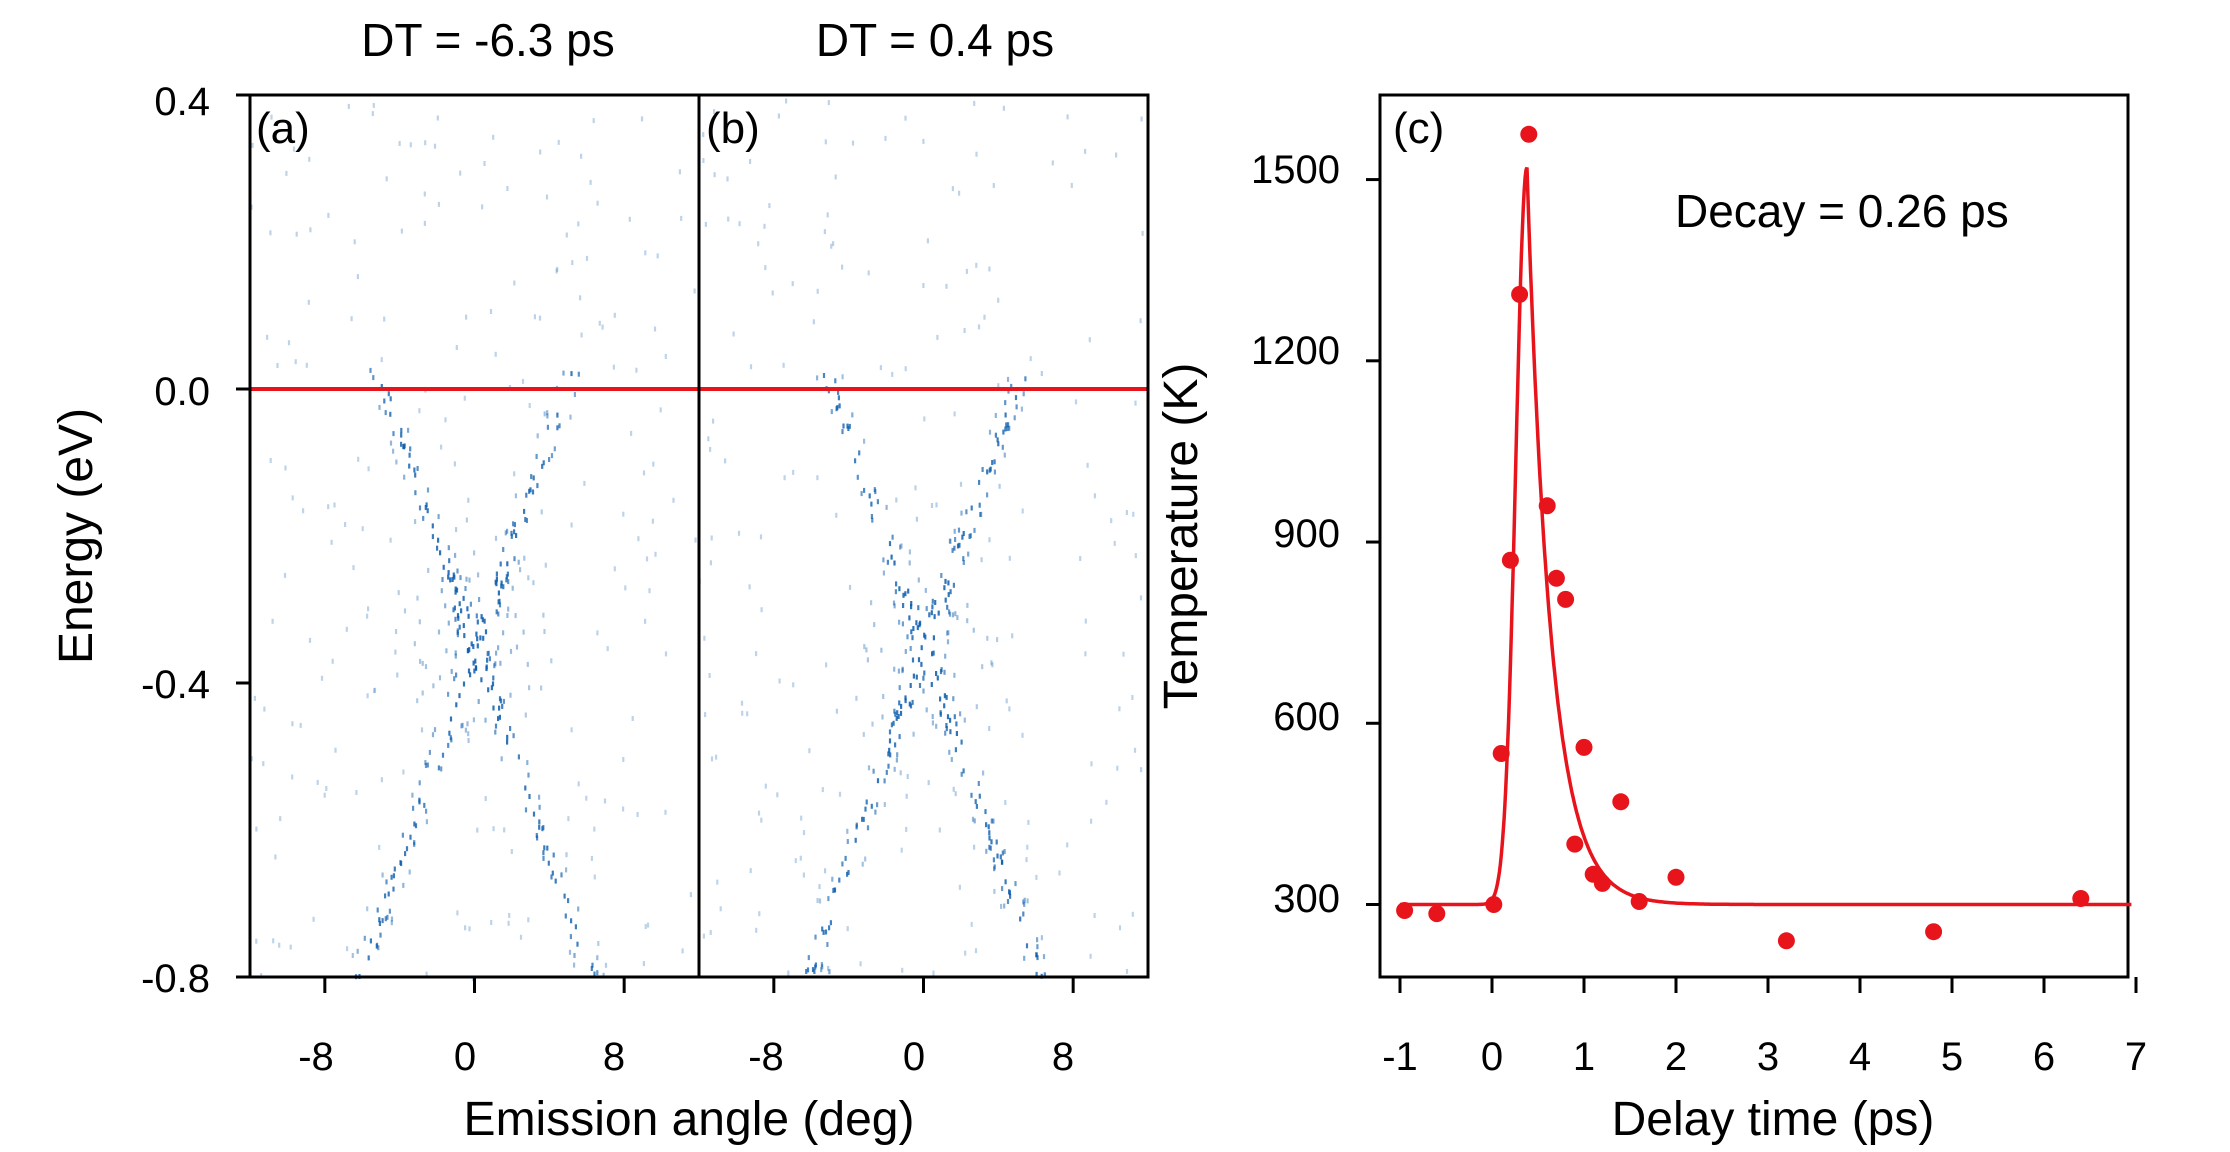 This screenshot has height=1152, width=2230. Describe the element at coordinates (733, 128) in the screenshot. I see `panel-b-label: (b)` at that location.